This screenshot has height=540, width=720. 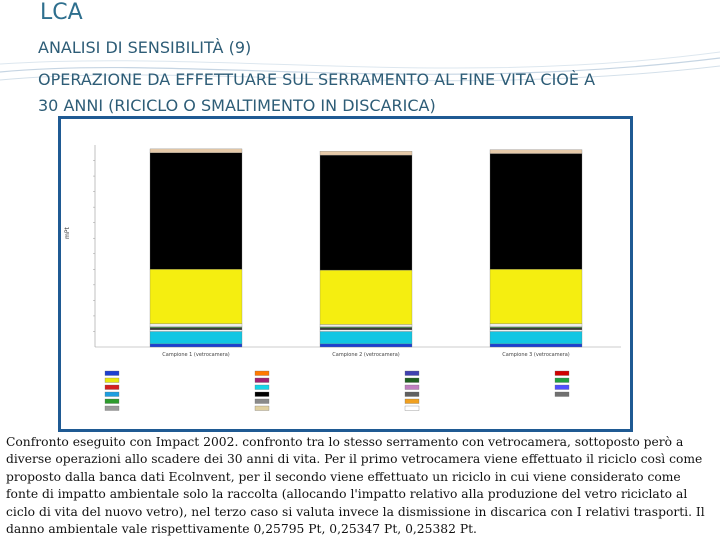 What do you see at coordinates (365, 355) in the screenshot?
I see `category-label: Campione 2 (vetrocamera)` at bounding box center [365, 355].